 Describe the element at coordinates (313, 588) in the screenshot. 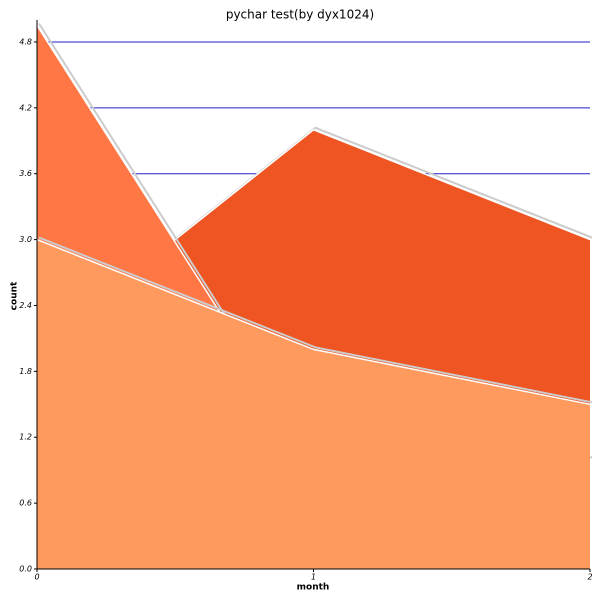

I see `x-axis-label: month` at that location.